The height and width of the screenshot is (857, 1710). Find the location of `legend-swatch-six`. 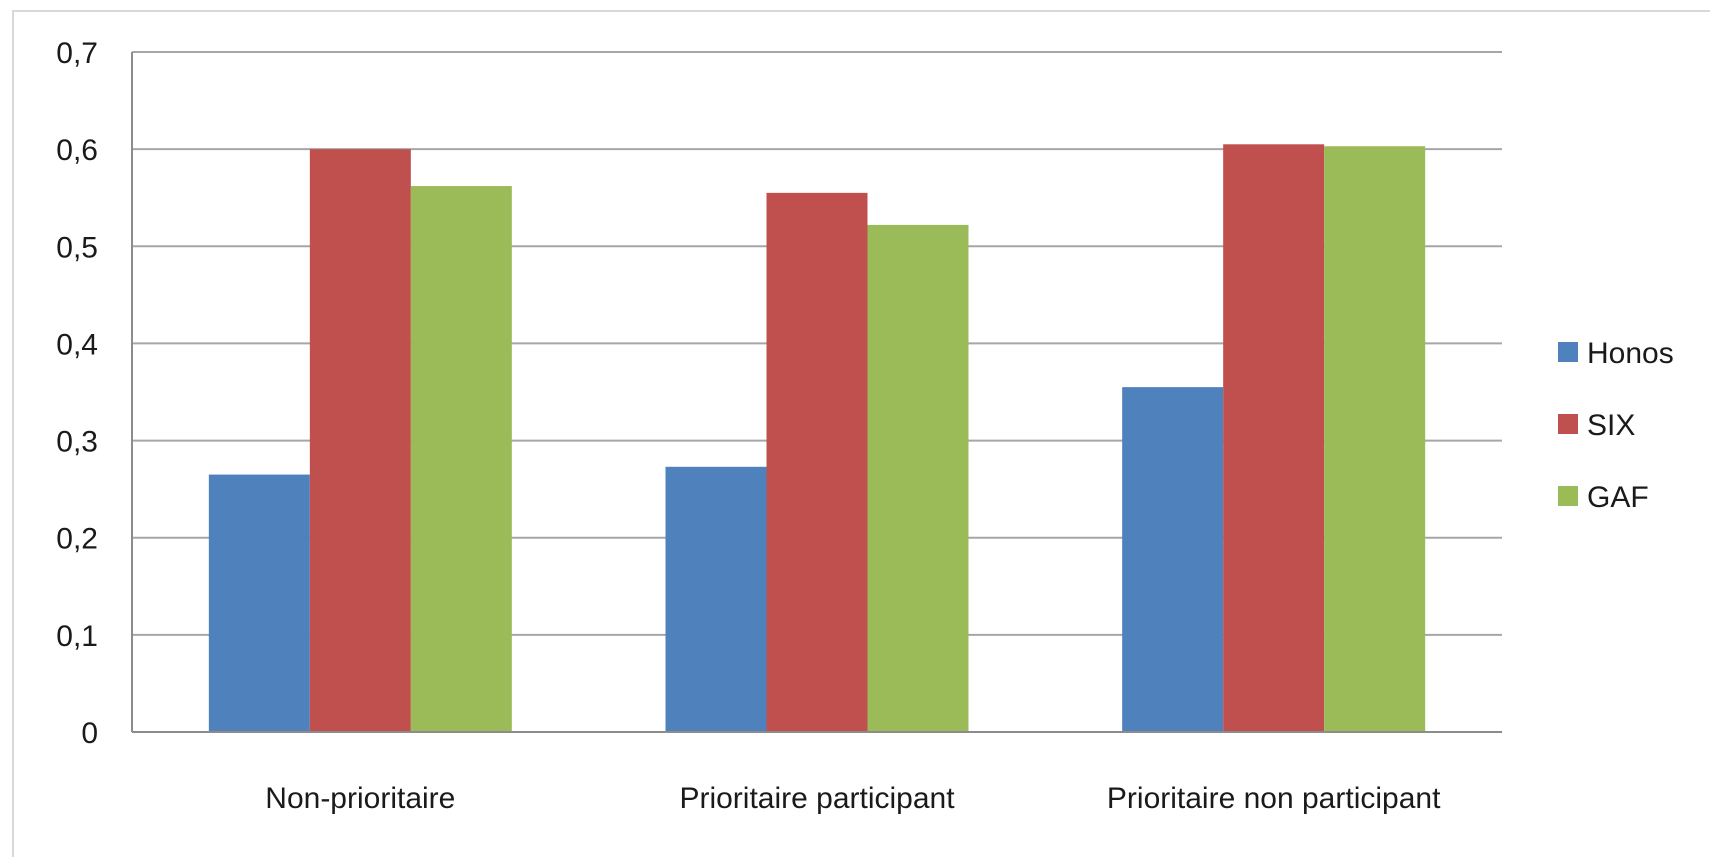

legend-swatch-six is located at coordinates (1568, 424).